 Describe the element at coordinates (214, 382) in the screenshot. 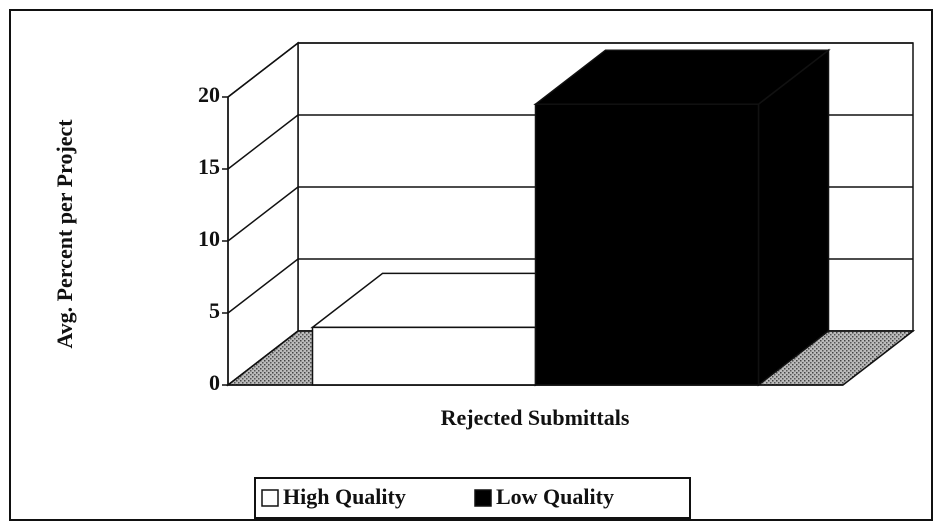

I see `y-tick-label: 0` at that location.